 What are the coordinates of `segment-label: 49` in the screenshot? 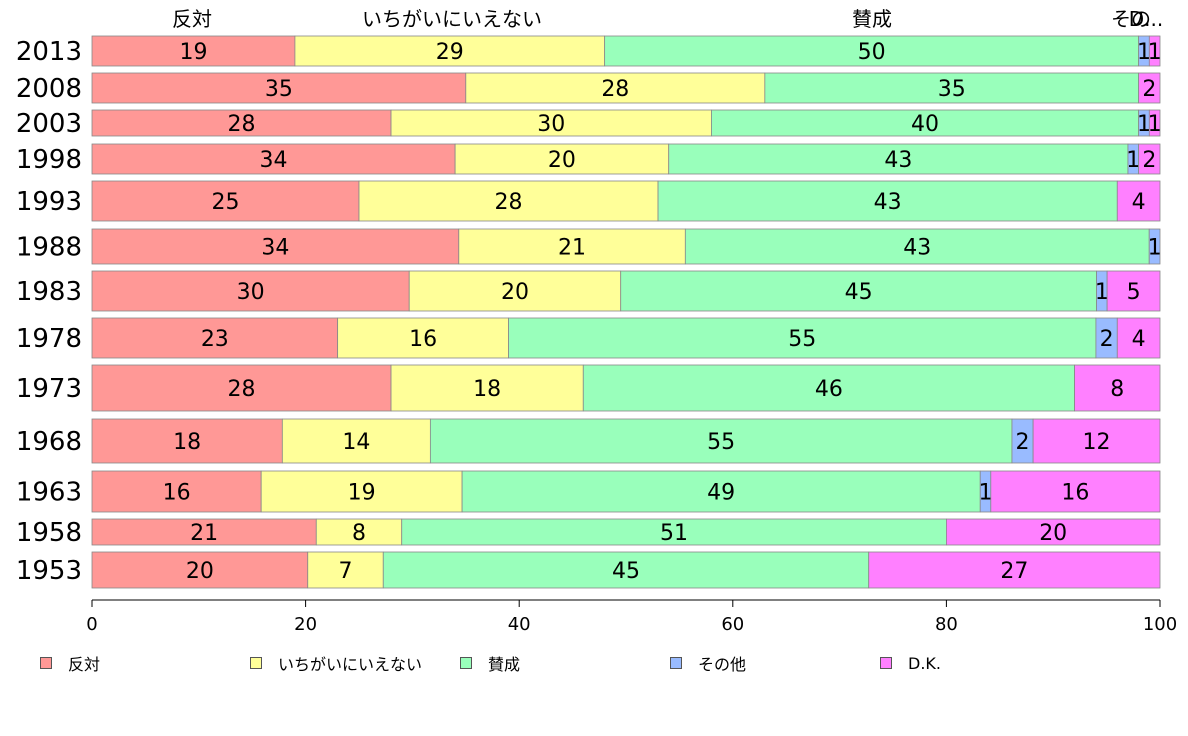 It's located at (721, 493).